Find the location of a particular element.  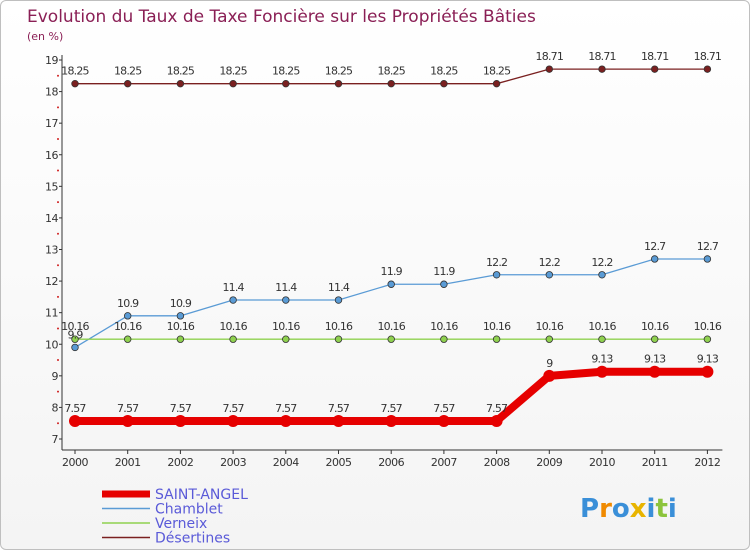

y-tick-label: 17 is located at coordinates (51, 123).